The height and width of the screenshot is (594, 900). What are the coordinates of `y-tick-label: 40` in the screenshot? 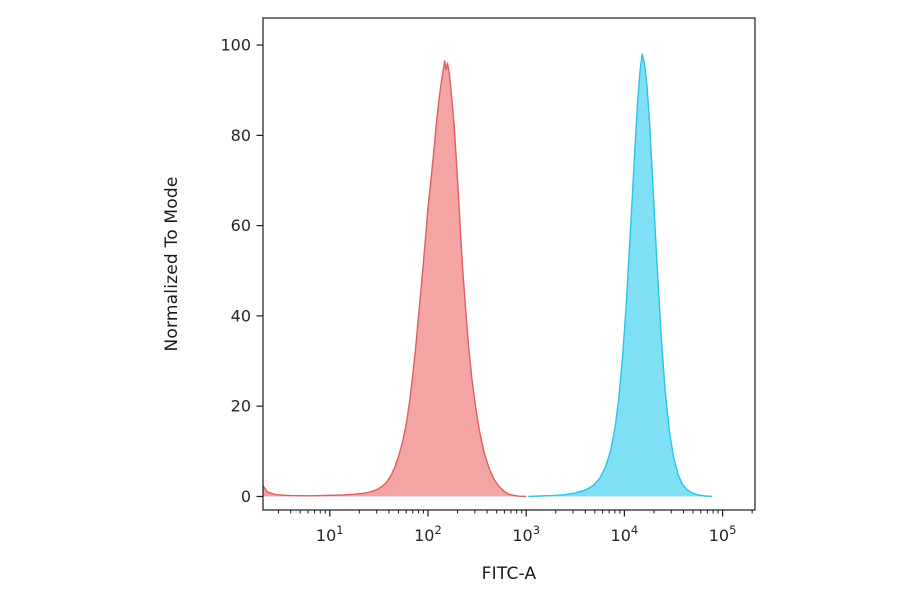 It's located at (241, 315).